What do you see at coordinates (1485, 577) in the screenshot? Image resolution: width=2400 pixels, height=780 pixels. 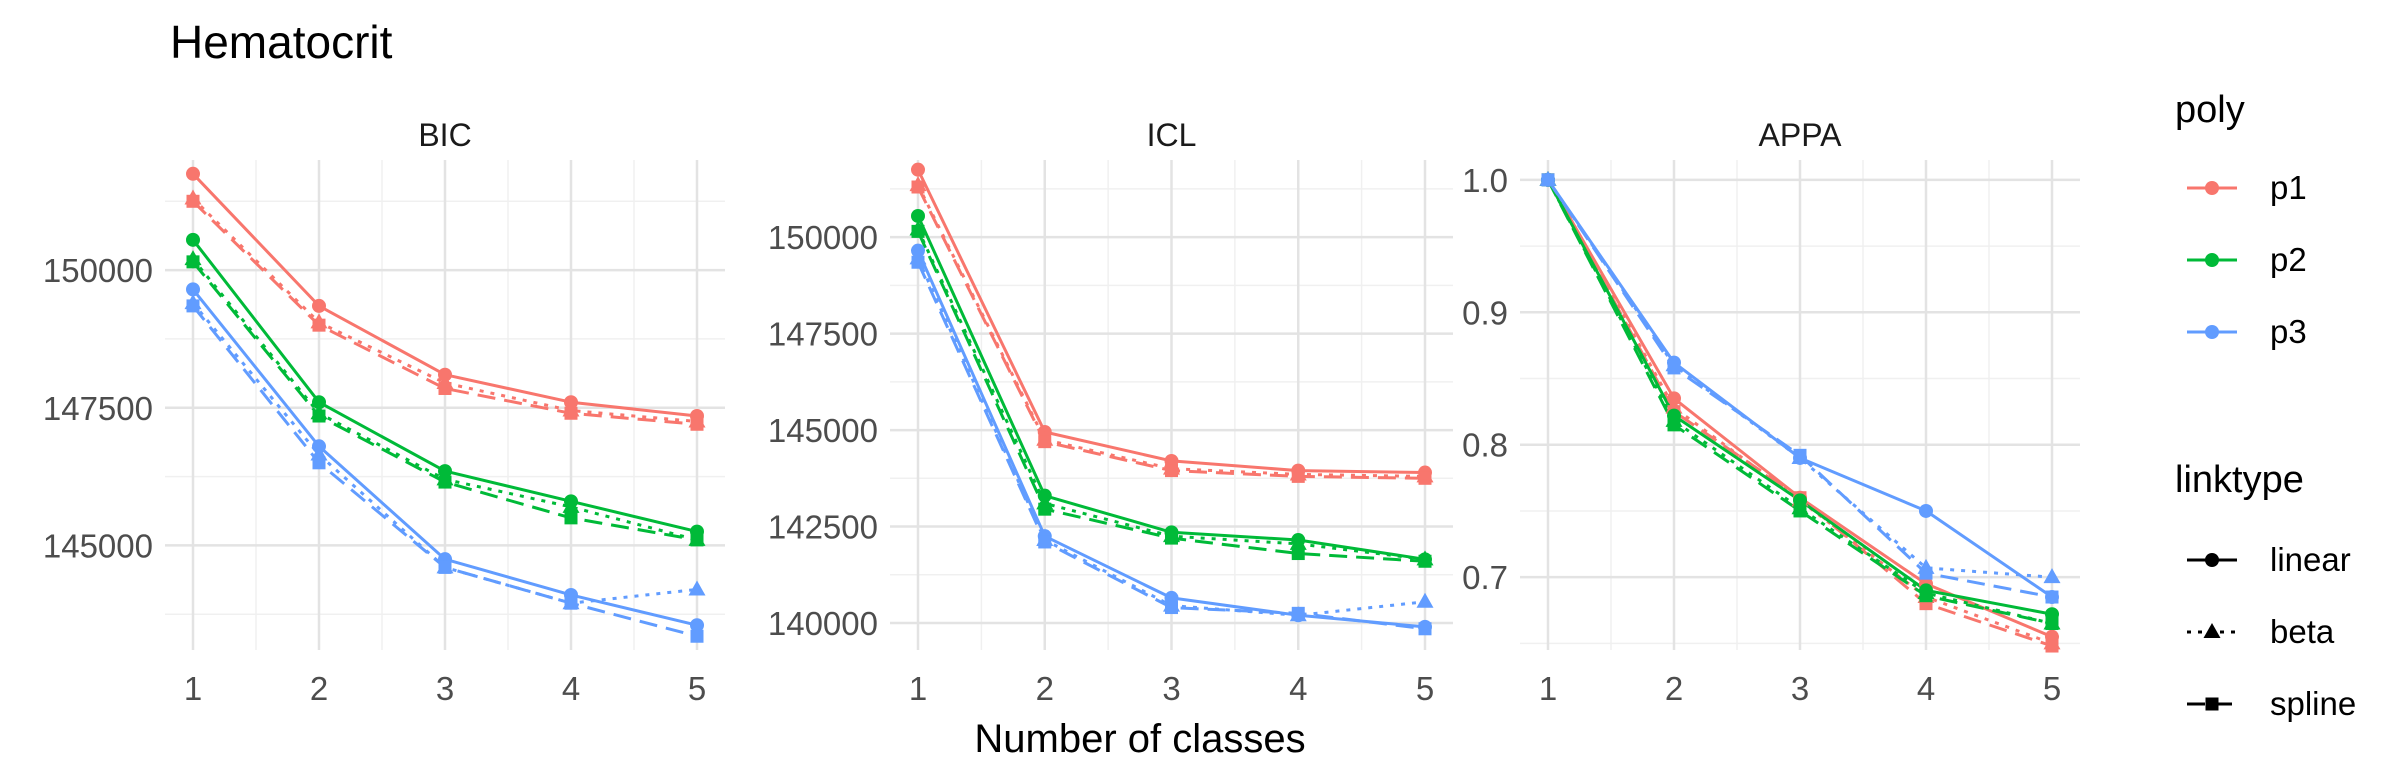 I see `y-tick-label: 0.7` at bounding box center [1485, 577].